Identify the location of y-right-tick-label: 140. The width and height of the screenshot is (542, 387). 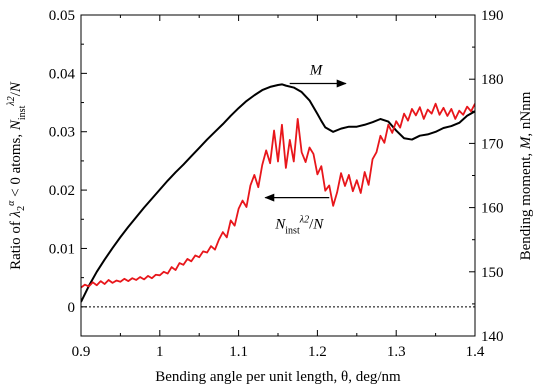
(492, 337).